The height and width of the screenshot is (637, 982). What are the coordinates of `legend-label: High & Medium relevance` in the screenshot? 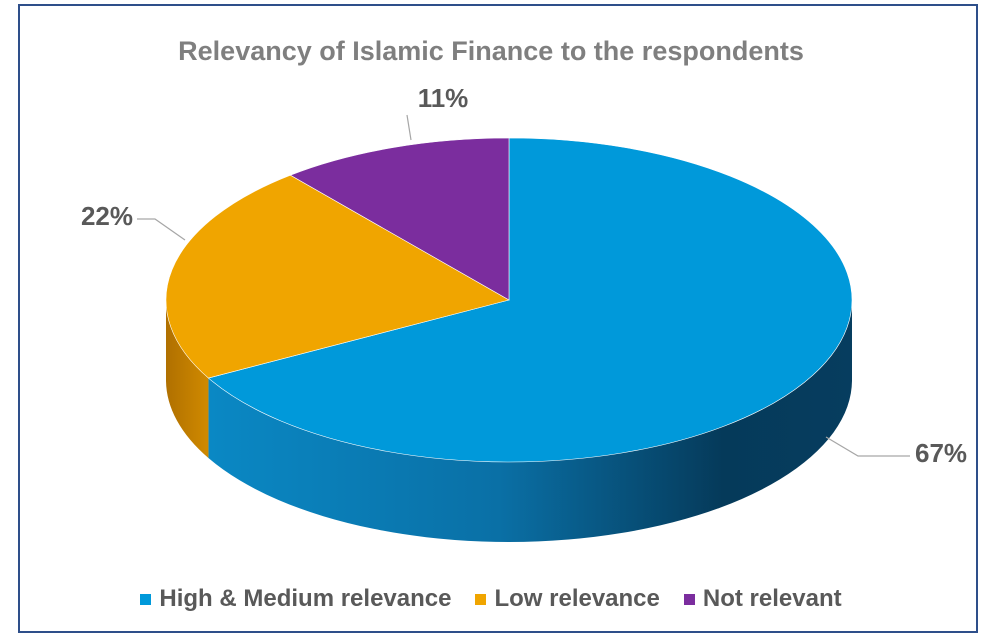 It's located at (305, 599).